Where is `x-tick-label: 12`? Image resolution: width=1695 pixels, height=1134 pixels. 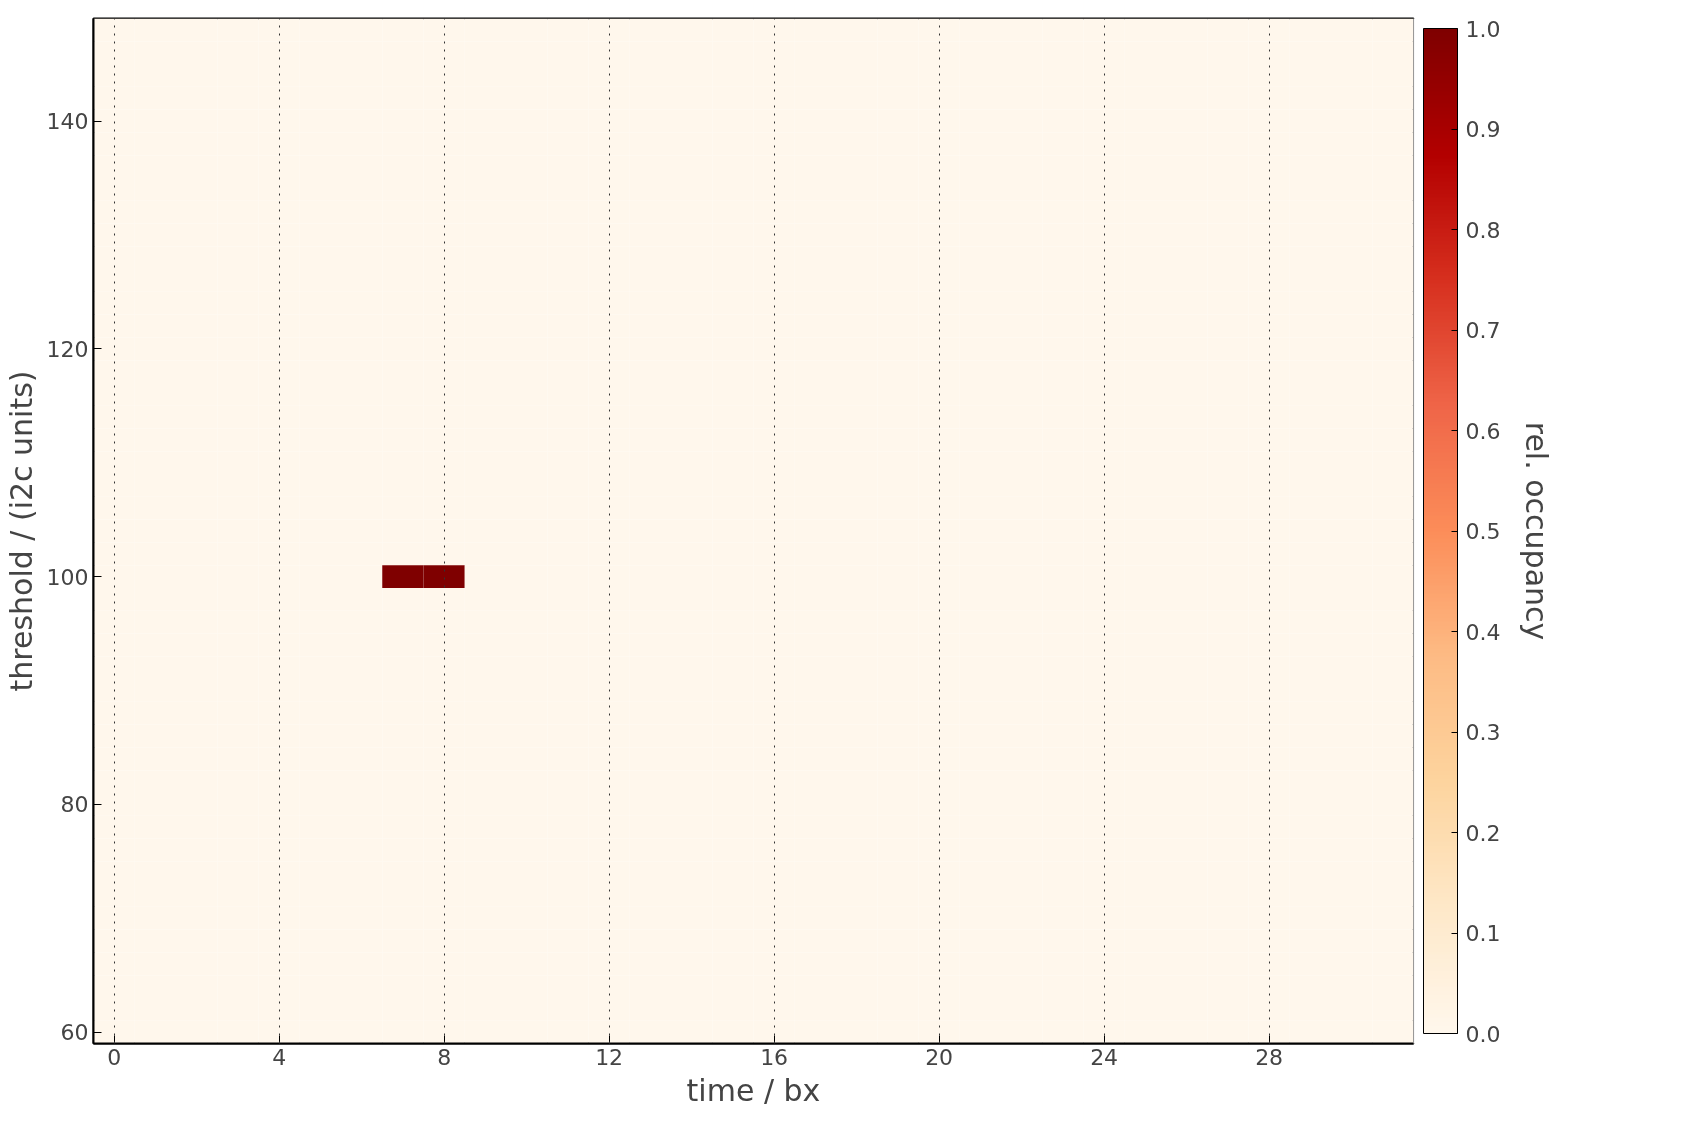 x-tick-label: 12 is located at coordinates (609, 1057).